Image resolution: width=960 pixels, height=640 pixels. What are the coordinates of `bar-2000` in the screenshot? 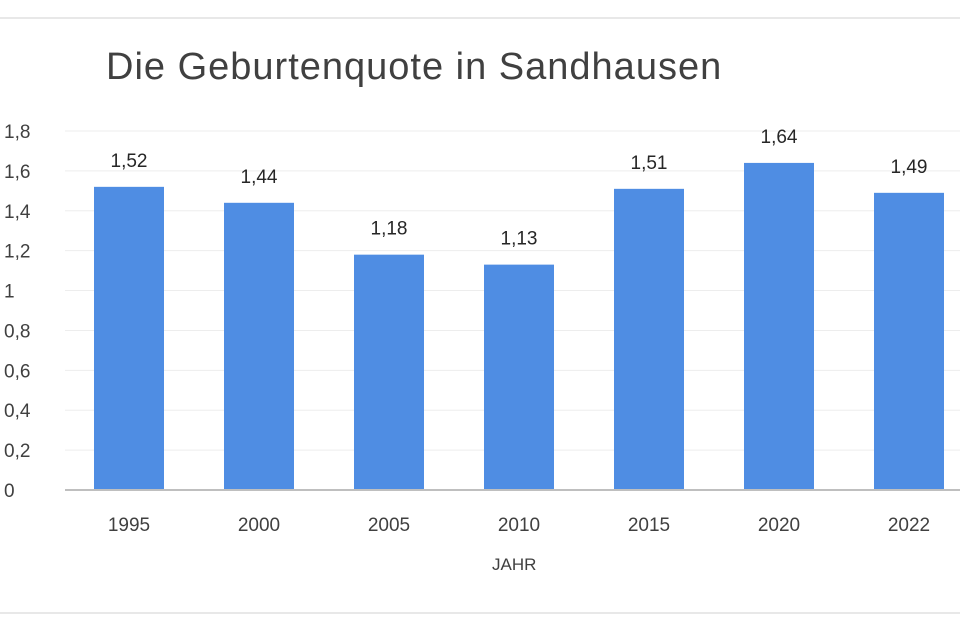 It's located at (259, 346).